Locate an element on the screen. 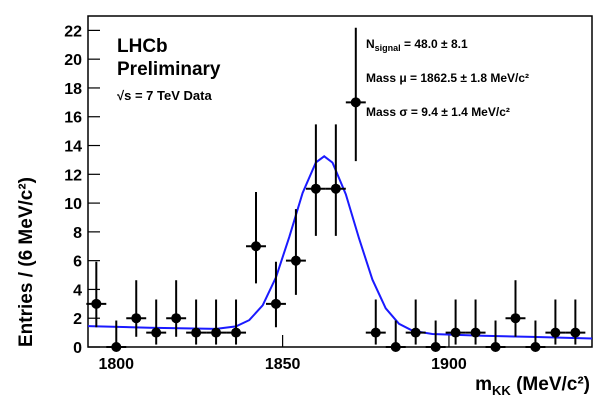  y-tick-label: 20 is located at coordinates (73, 60).